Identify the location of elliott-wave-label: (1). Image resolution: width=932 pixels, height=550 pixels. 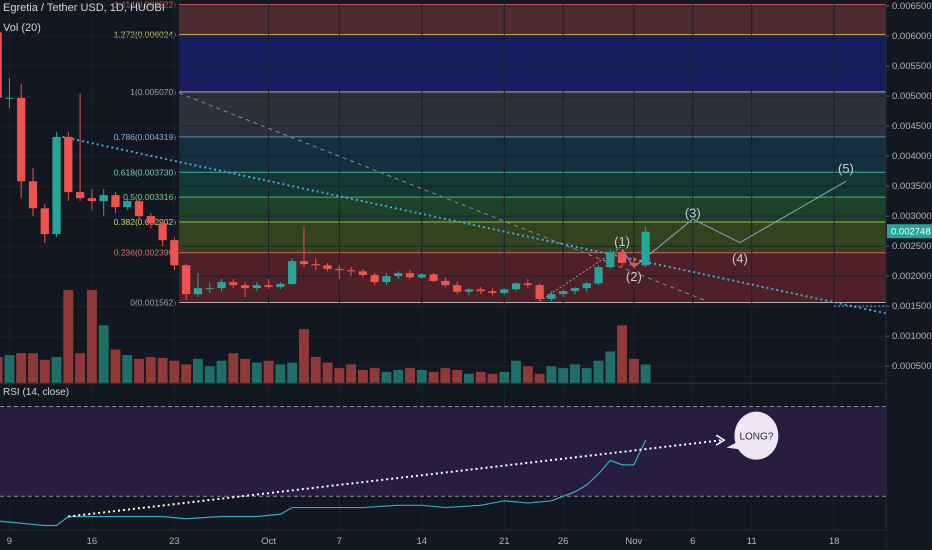
(622, 241).